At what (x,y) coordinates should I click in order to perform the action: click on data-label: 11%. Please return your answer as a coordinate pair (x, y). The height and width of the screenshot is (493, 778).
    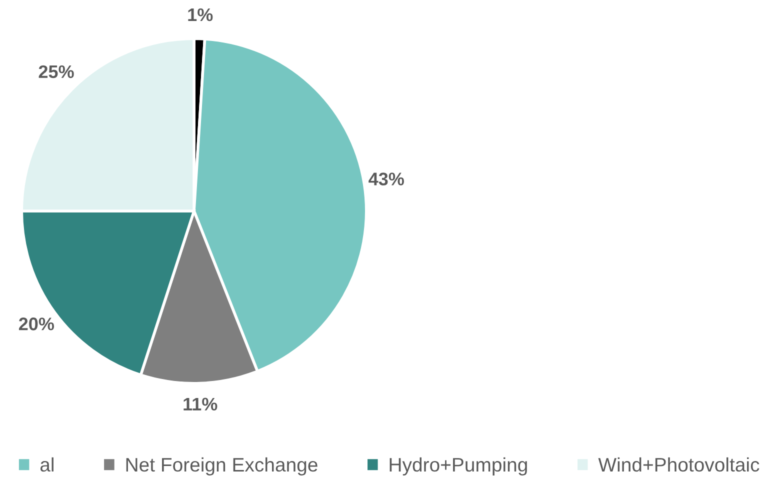
    Looking at the image, I should click on (201, 404).